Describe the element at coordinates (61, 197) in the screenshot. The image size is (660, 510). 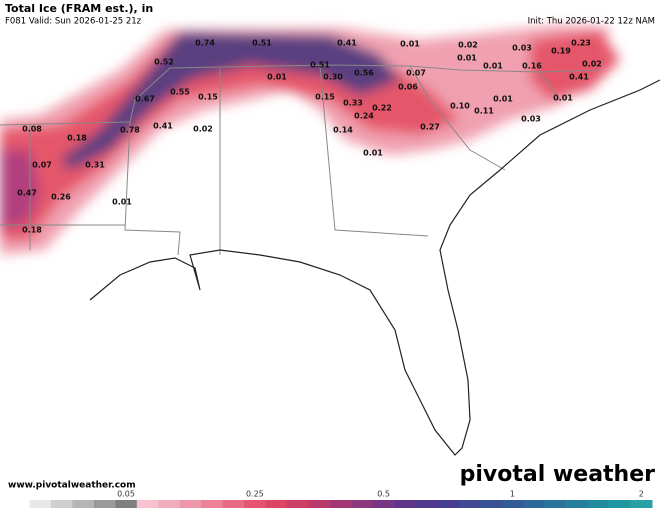
I see `map-value-label: 0.26` at that location.